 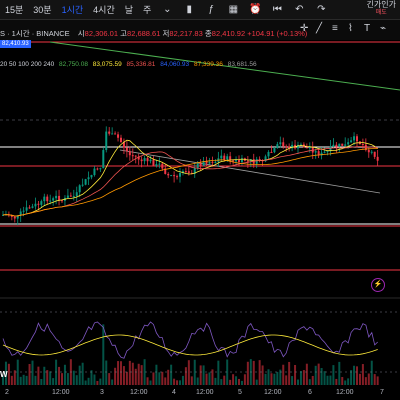 I want to click on undo-icon: ↶, so click(x=299, y=9).